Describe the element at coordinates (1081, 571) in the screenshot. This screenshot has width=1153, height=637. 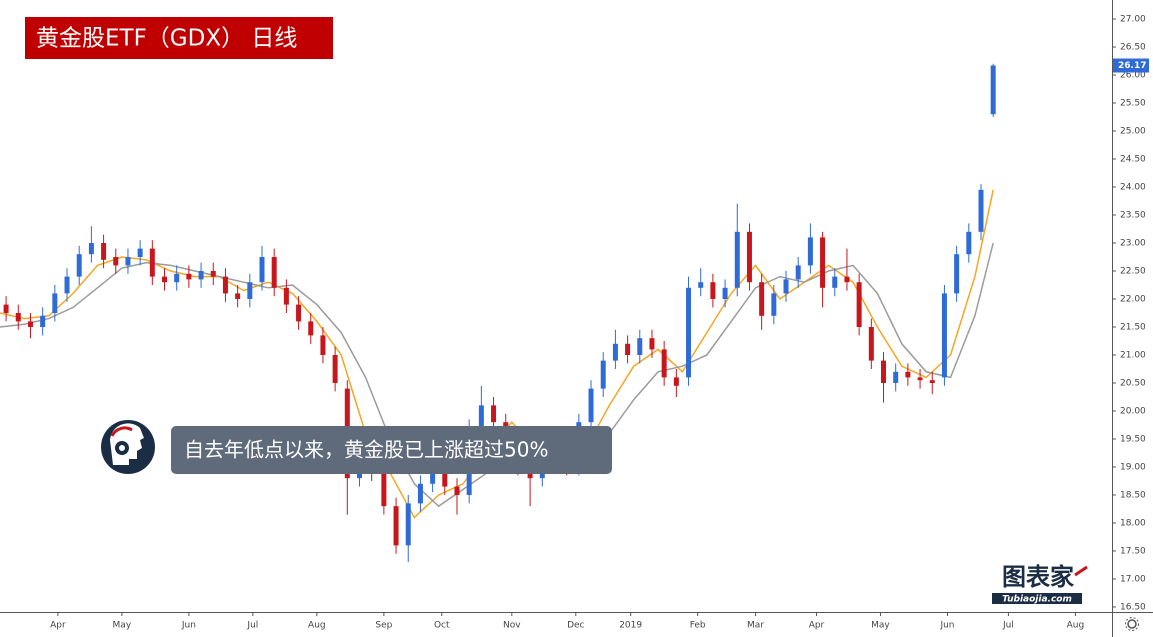
I see `watermark-arrow` at that location.